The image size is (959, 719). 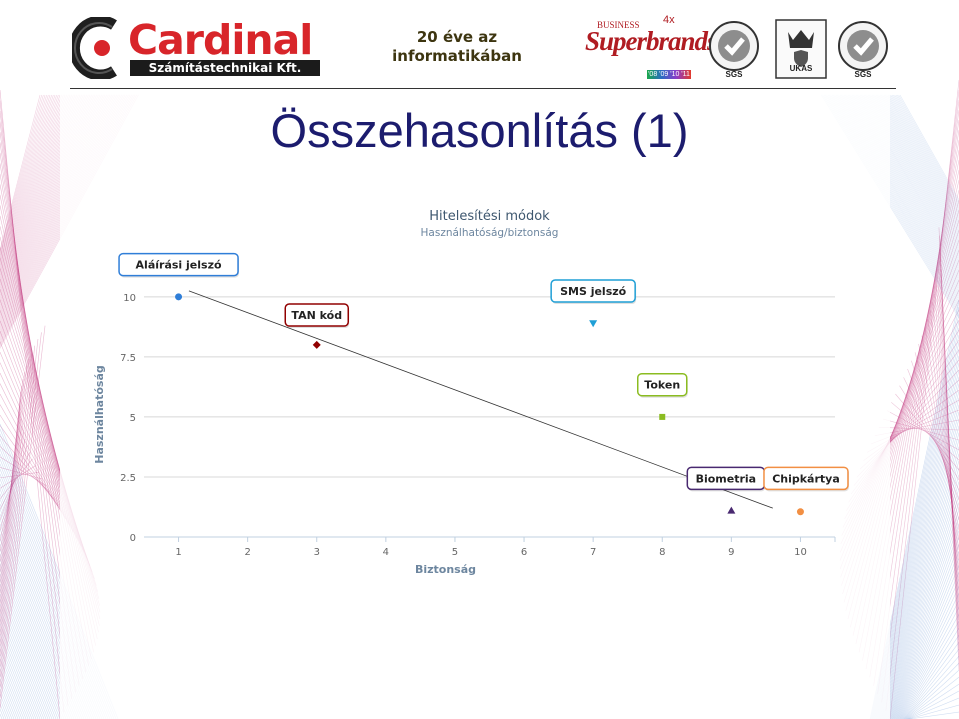 I want to click on data-label: Token, so click(x=662, y=385).